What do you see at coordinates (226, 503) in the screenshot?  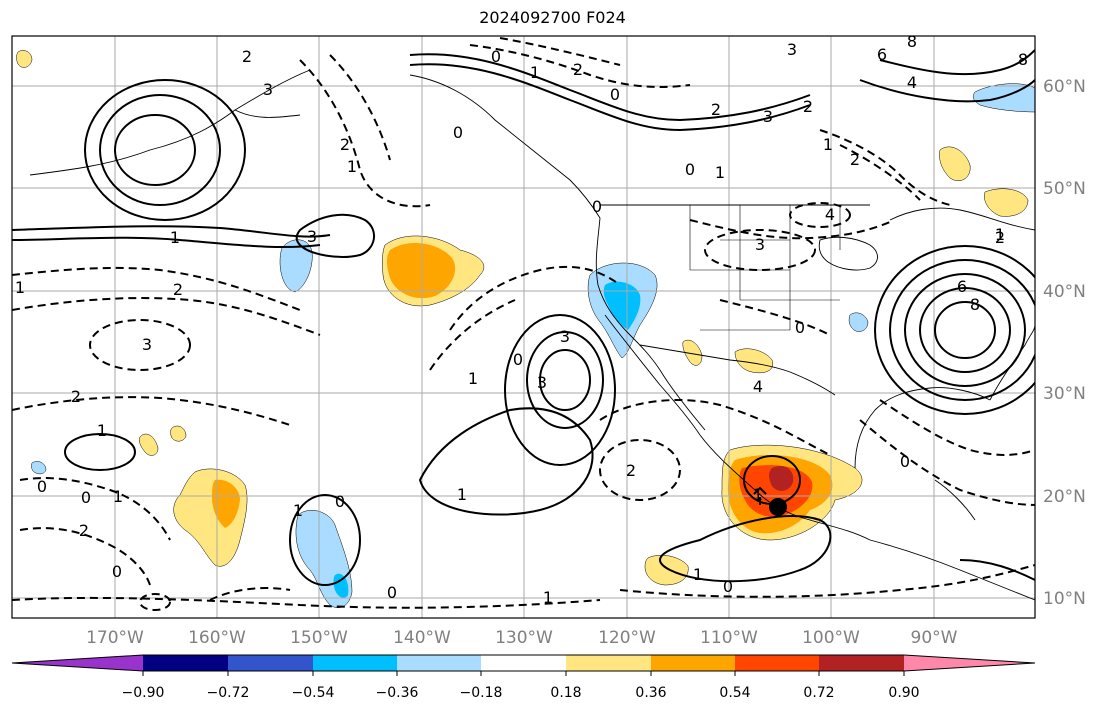 I see `shade-orange-hi` at bounding box center [226, 503].